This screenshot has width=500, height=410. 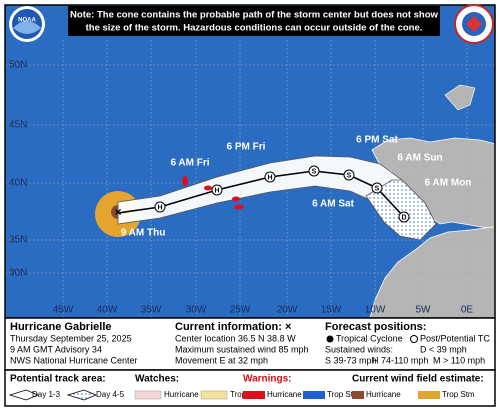 I want to click on current-position: ×, so click(x=117, y=212).